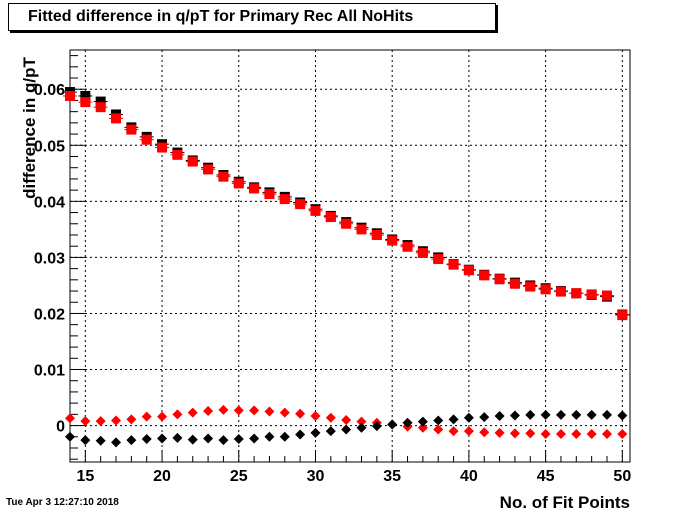 This screenshot has width=700, height=514. What do you see at coordinates (546, 476) in the screenshot?
I see `x-tick-label: 45` at bounding box center [546, 476].